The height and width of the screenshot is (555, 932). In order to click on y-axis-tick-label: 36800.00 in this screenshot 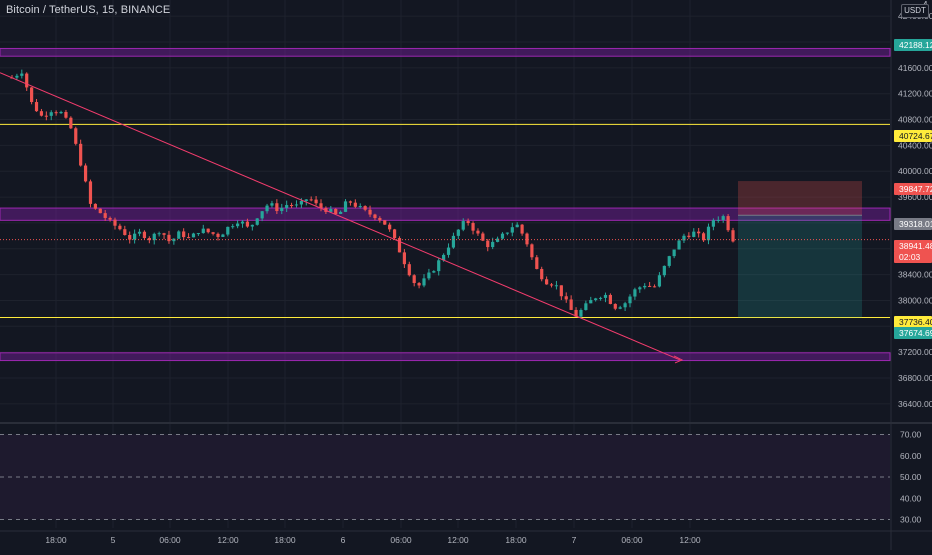, I will do `click(915, 378)`.